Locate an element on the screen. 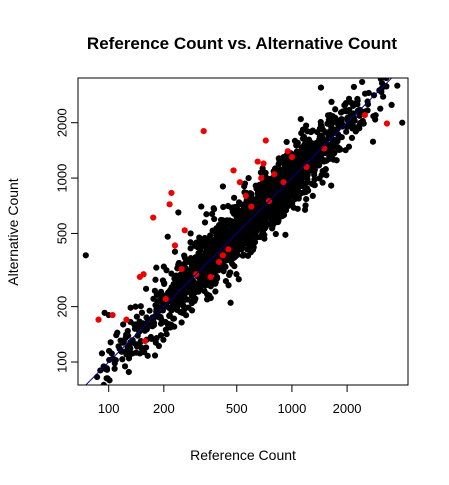 The height and width of the screenshot is (485, 449). y-tick-label: 200 is located at coordinates (62, 307).